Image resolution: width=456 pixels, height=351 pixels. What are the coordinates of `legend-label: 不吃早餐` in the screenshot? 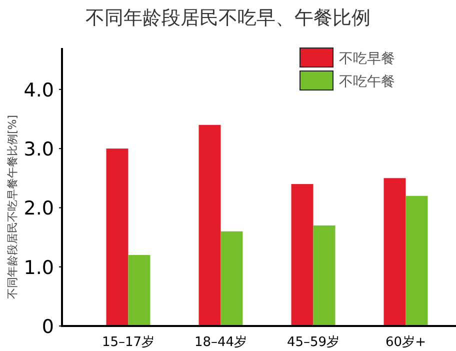 It's located at (367, 59).